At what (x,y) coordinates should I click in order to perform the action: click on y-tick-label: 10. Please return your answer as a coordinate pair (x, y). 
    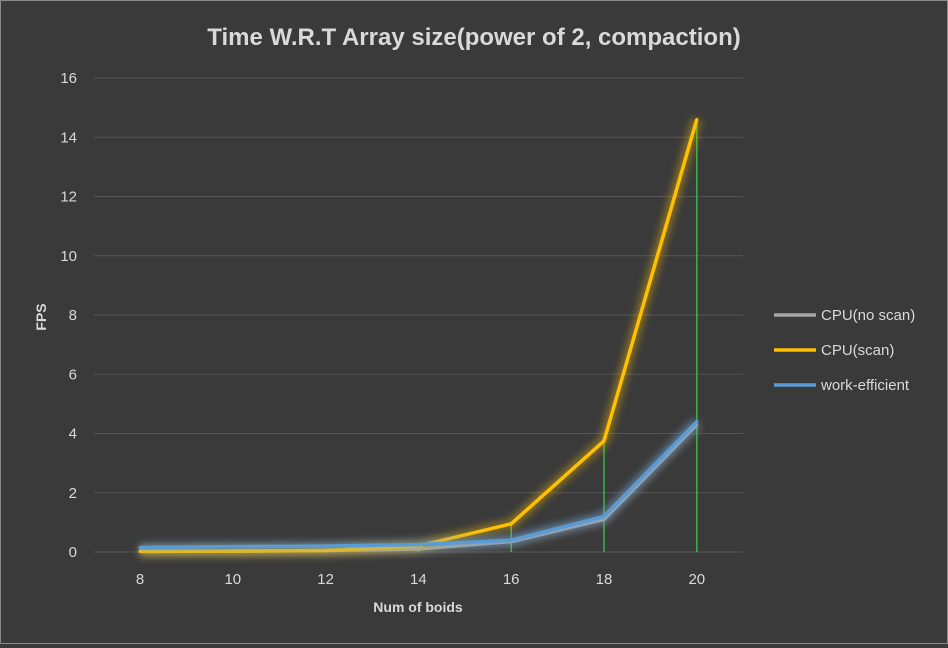
    Looking at the image, I should click on (68, 256).